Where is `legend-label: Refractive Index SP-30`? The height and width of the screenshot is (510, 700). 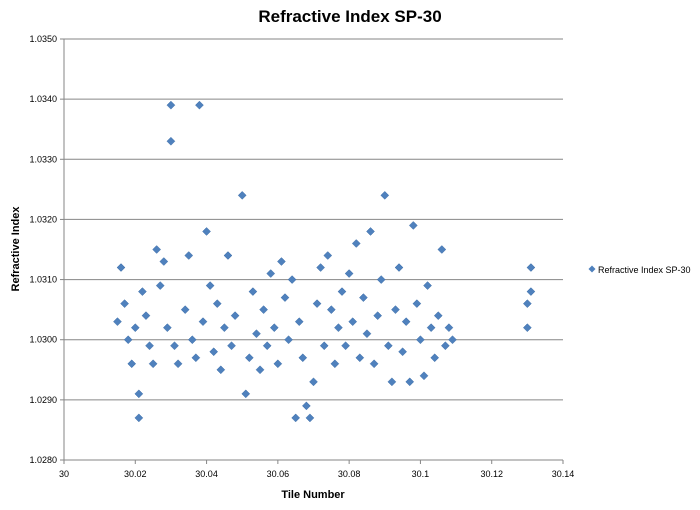 legend-label: Refractive Index SP-30 is located at coordinates (644, 270).